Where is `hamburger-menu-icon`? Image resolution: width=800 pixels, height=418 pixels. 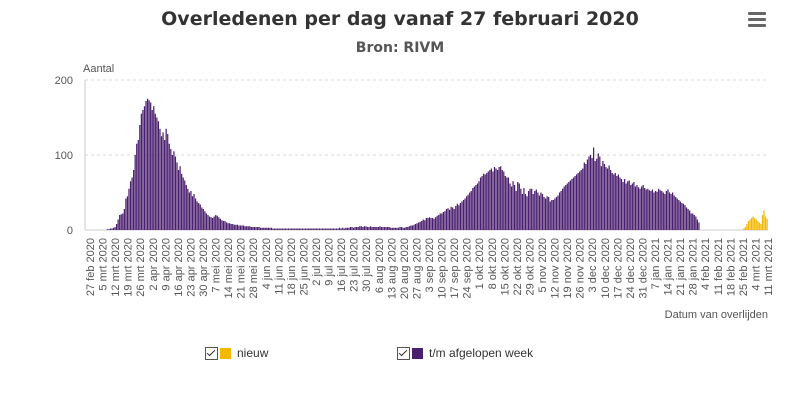 hamburger-menu-icon is located at coordinates (757, 20).